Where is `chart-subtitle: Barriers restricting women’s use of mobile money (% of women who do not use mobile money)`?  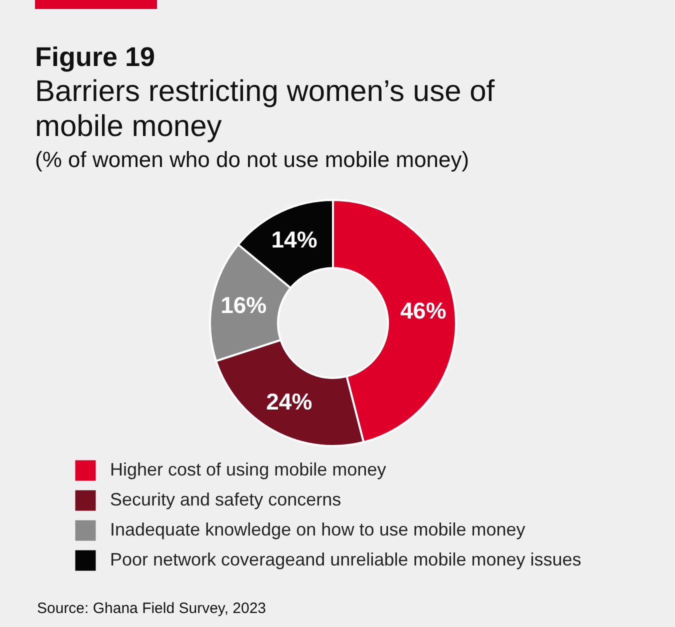 chart-subtitle: Barriers restricting women’s use of mobile money (% of women who do not use mobile money) is located at coordinates (265, 124).